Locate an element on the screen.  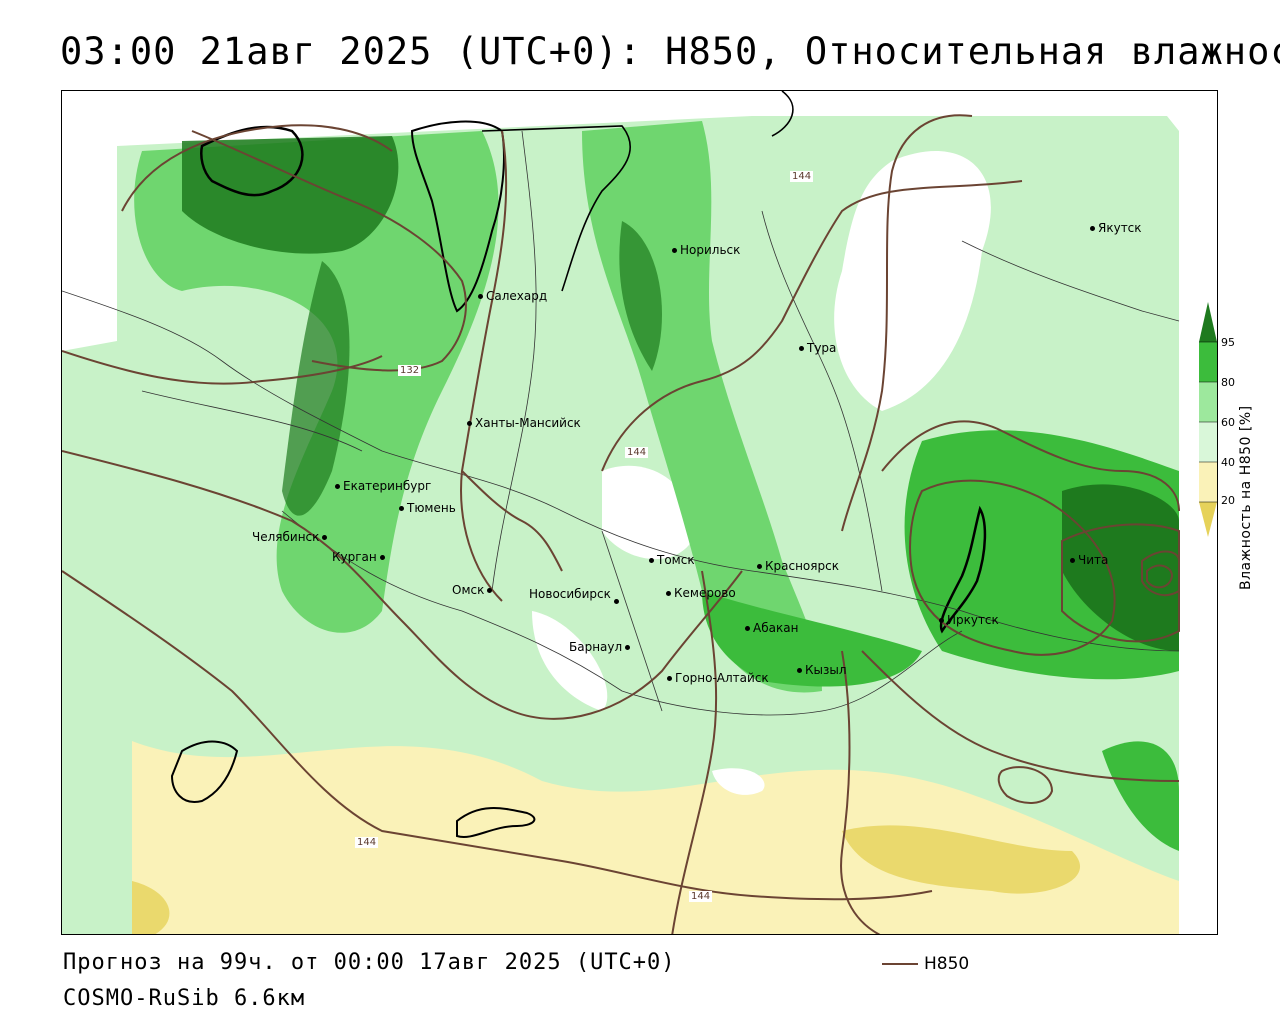
city-krasnoyarsk: Красноярск is located at coordinates (798, 566).